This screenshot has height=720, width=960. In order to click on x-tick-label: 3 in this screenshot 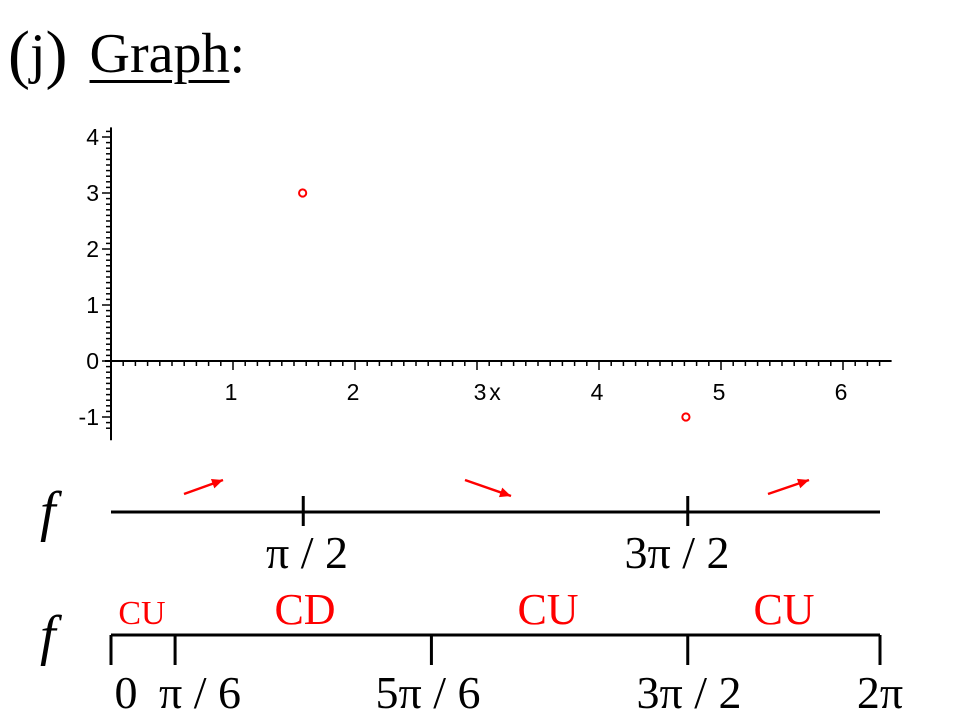, I will do `click(480, 392)`.